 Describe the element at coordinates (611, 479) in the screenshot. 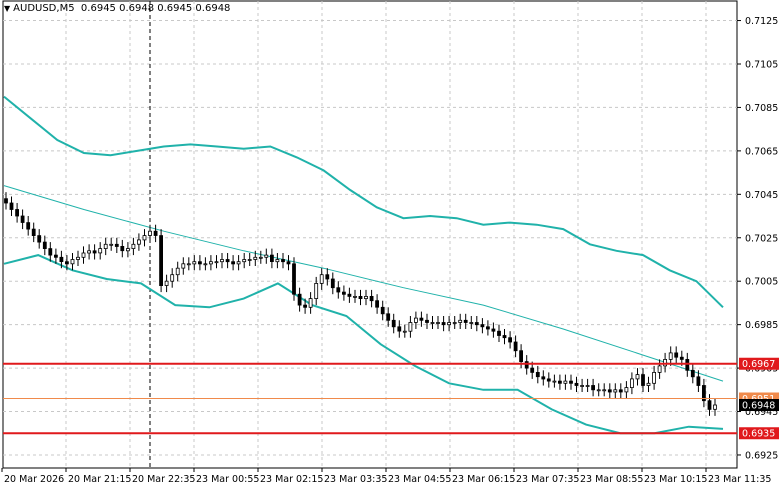

I see `time-tick-label: 23 Mar 08:55` at that location.